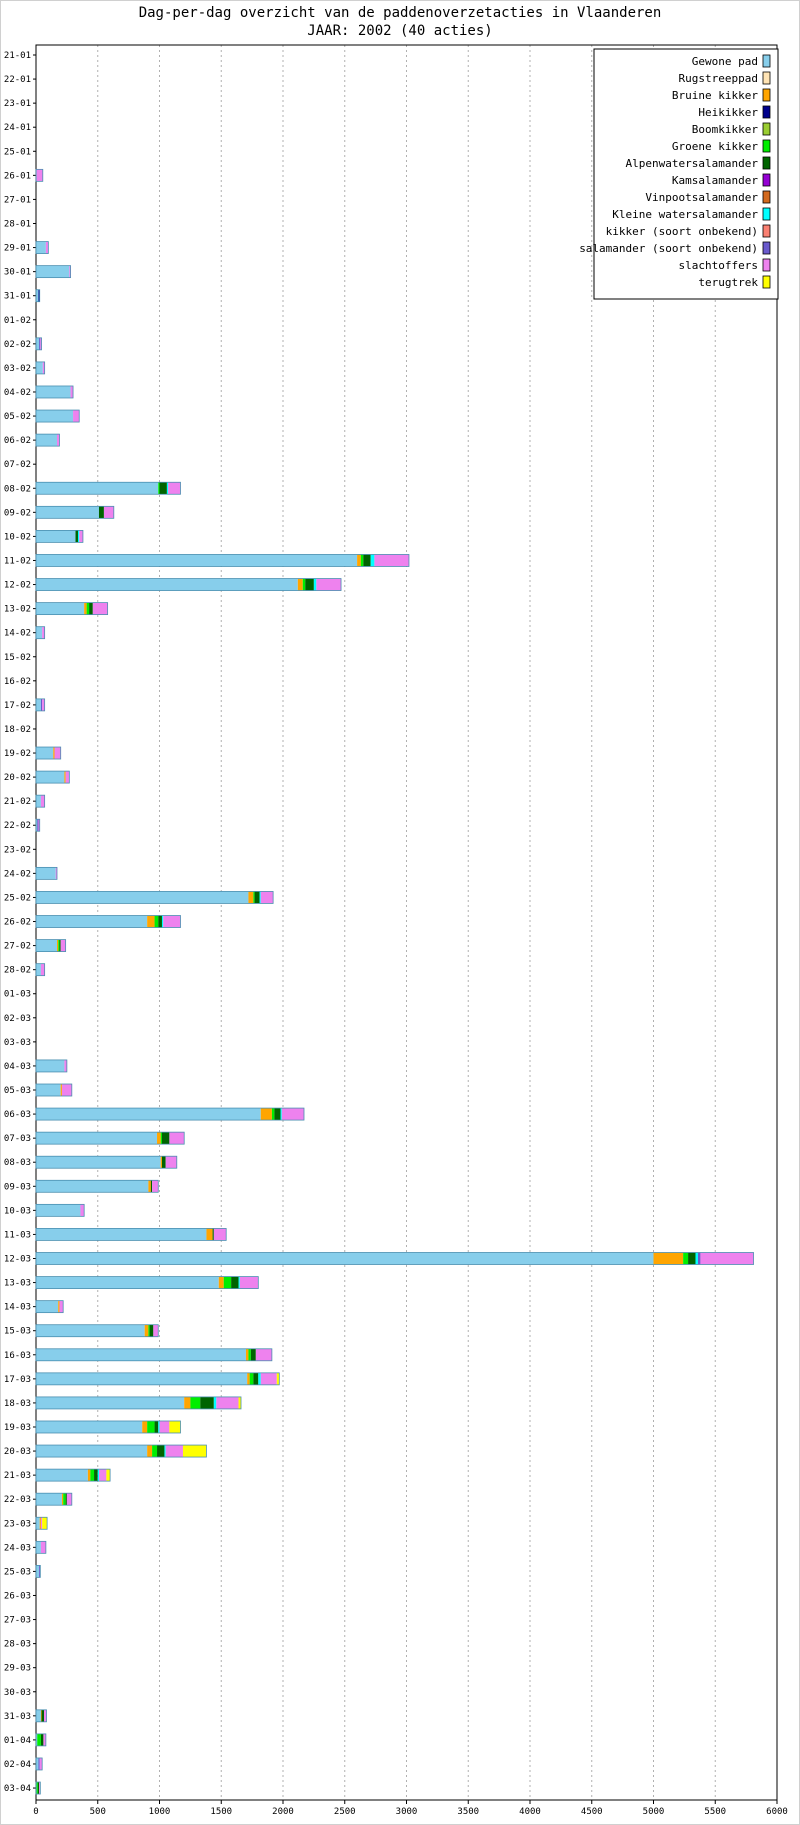 The image size is (800, 1825). I want to click on y-tick-label: 07-03, so click(17, 1139).